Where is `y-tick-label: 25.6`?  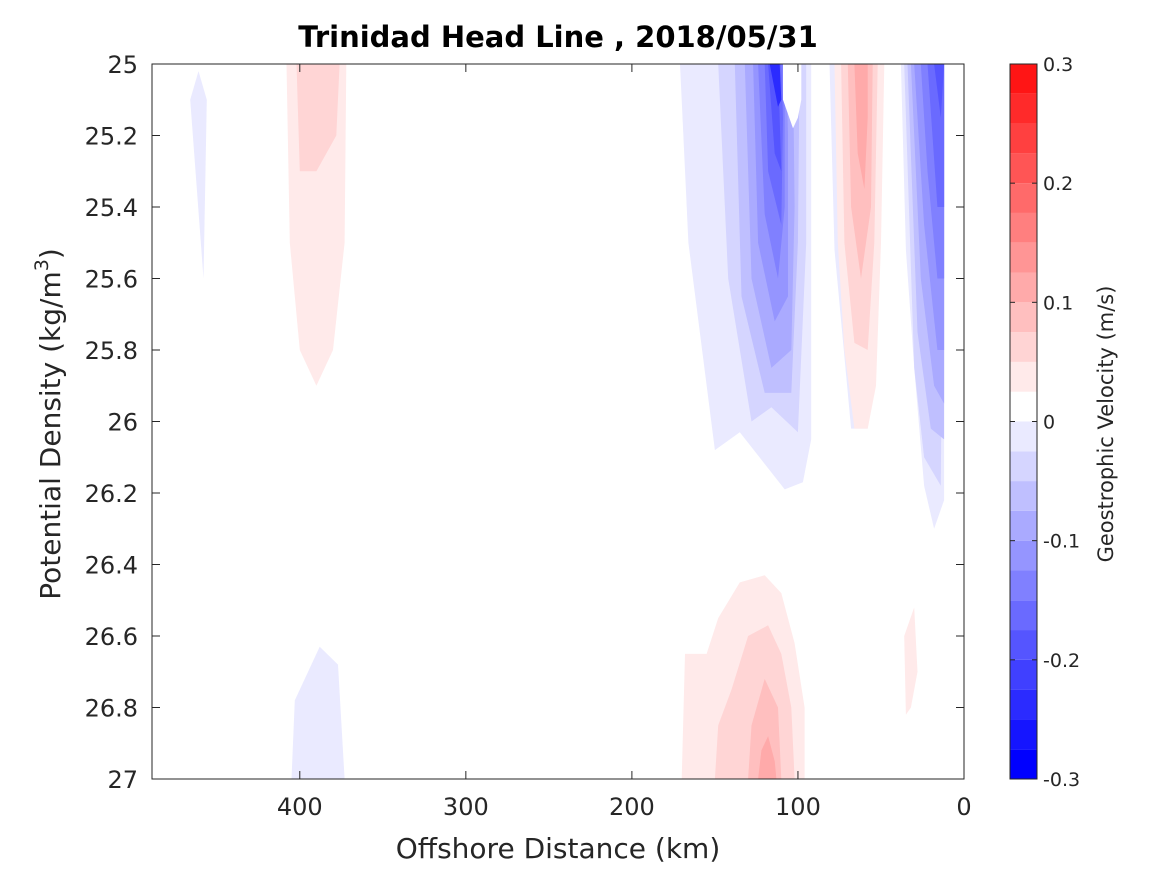 y-tick-label: 25.6 is located at coordinates (111, 280).